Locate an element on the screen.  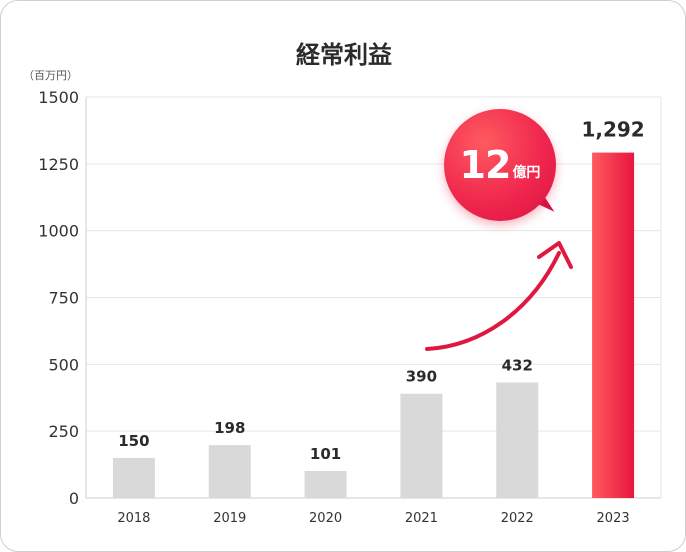
bar-value-label: 101 is located at coordinates (325, 454).